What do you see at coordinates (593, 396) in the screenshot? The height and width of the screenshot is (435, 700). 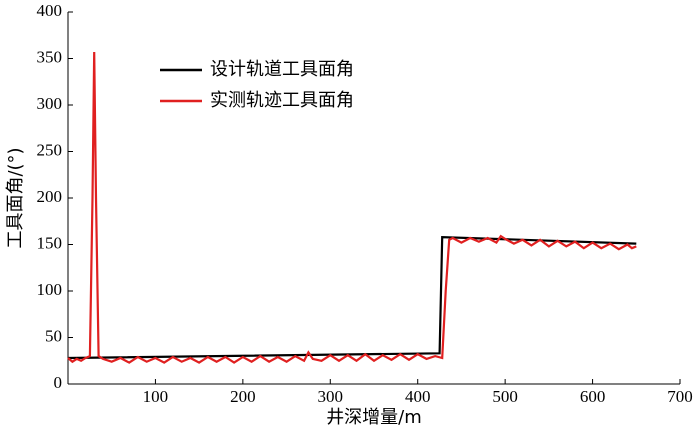 I see `x-tick-label: 600` at bounding box center [593, 396].